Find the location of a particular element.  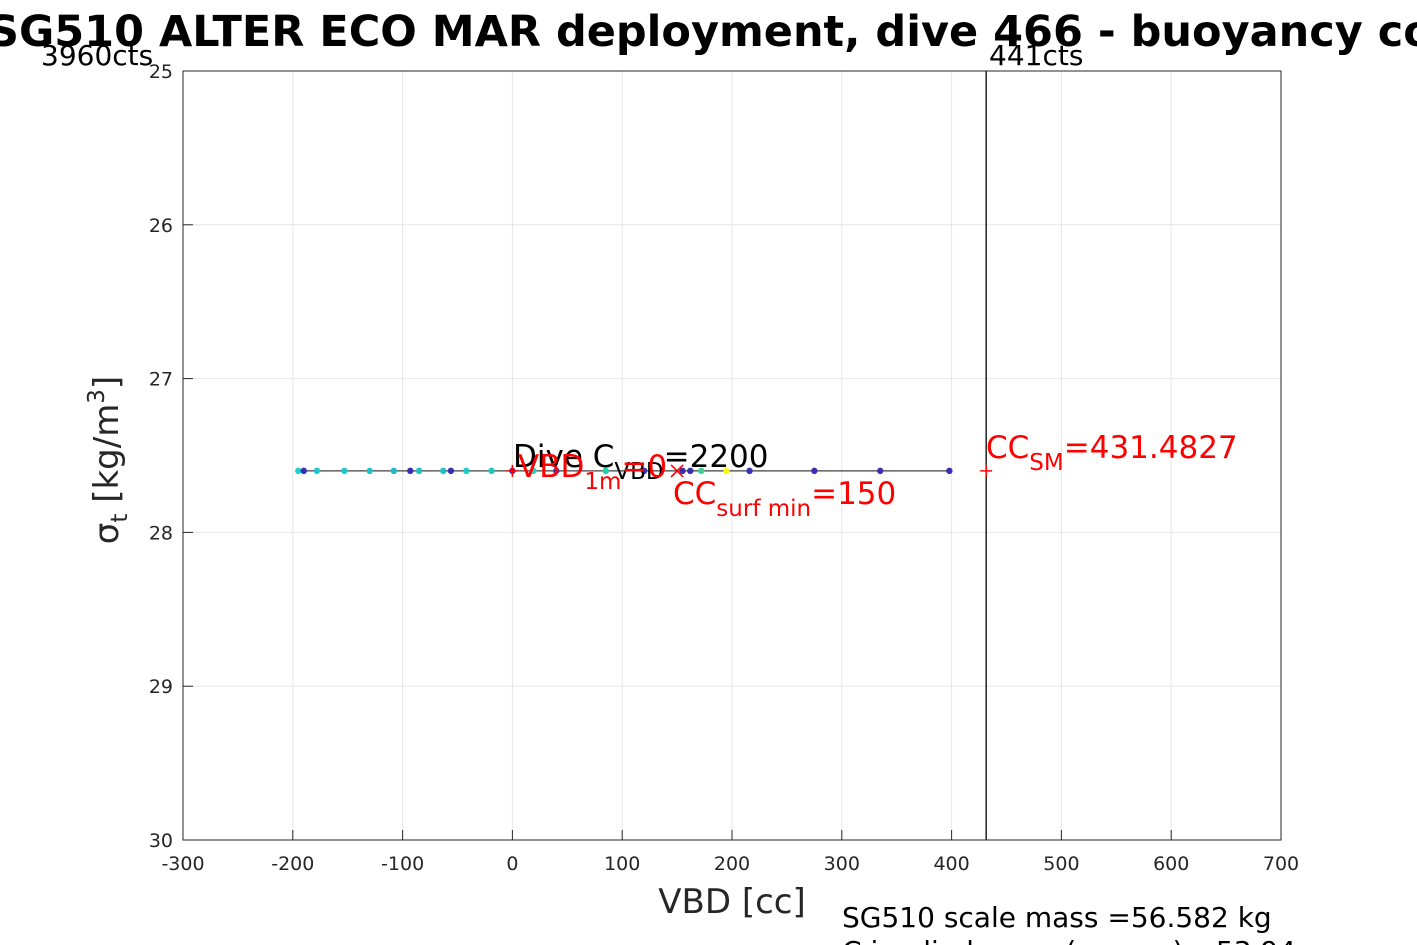

vbd-1m-annotation: VBD1m=0 is located at coordinates (592, 472).